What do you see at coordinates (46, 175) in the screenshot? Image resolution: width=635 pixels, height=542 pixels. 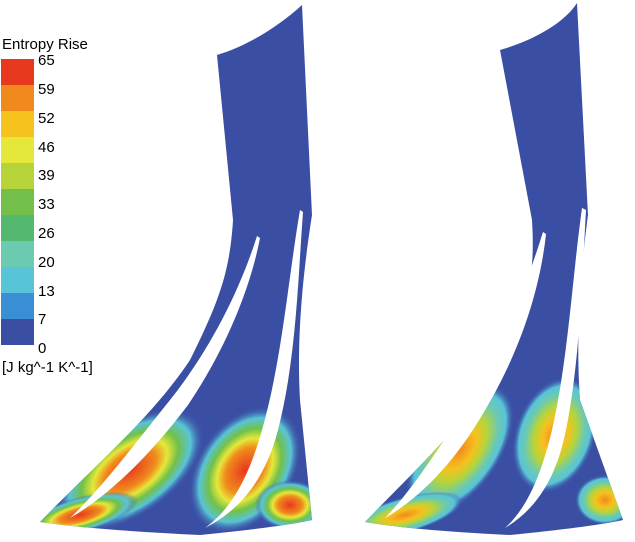 I see `legend-tick-39: 39` at bounding box center [46, 175].